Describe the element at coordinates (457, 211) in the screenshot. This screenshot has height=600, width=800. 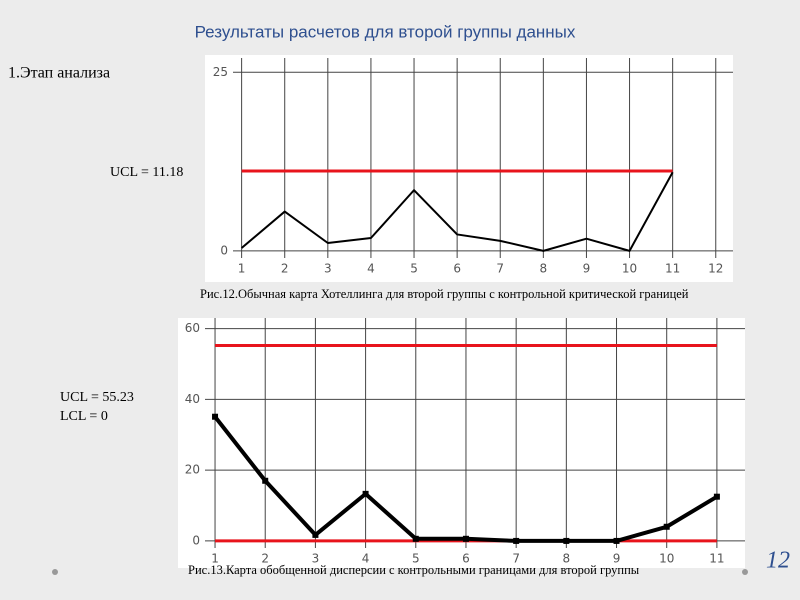
I see `series-line` at that location.